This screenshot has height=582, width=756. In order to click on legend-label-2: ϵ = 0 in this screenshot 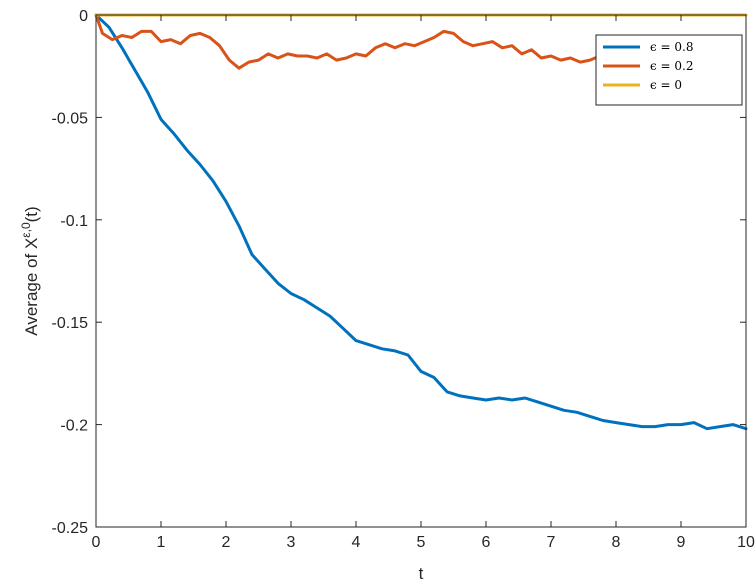, I will do `click(666, 85)`.